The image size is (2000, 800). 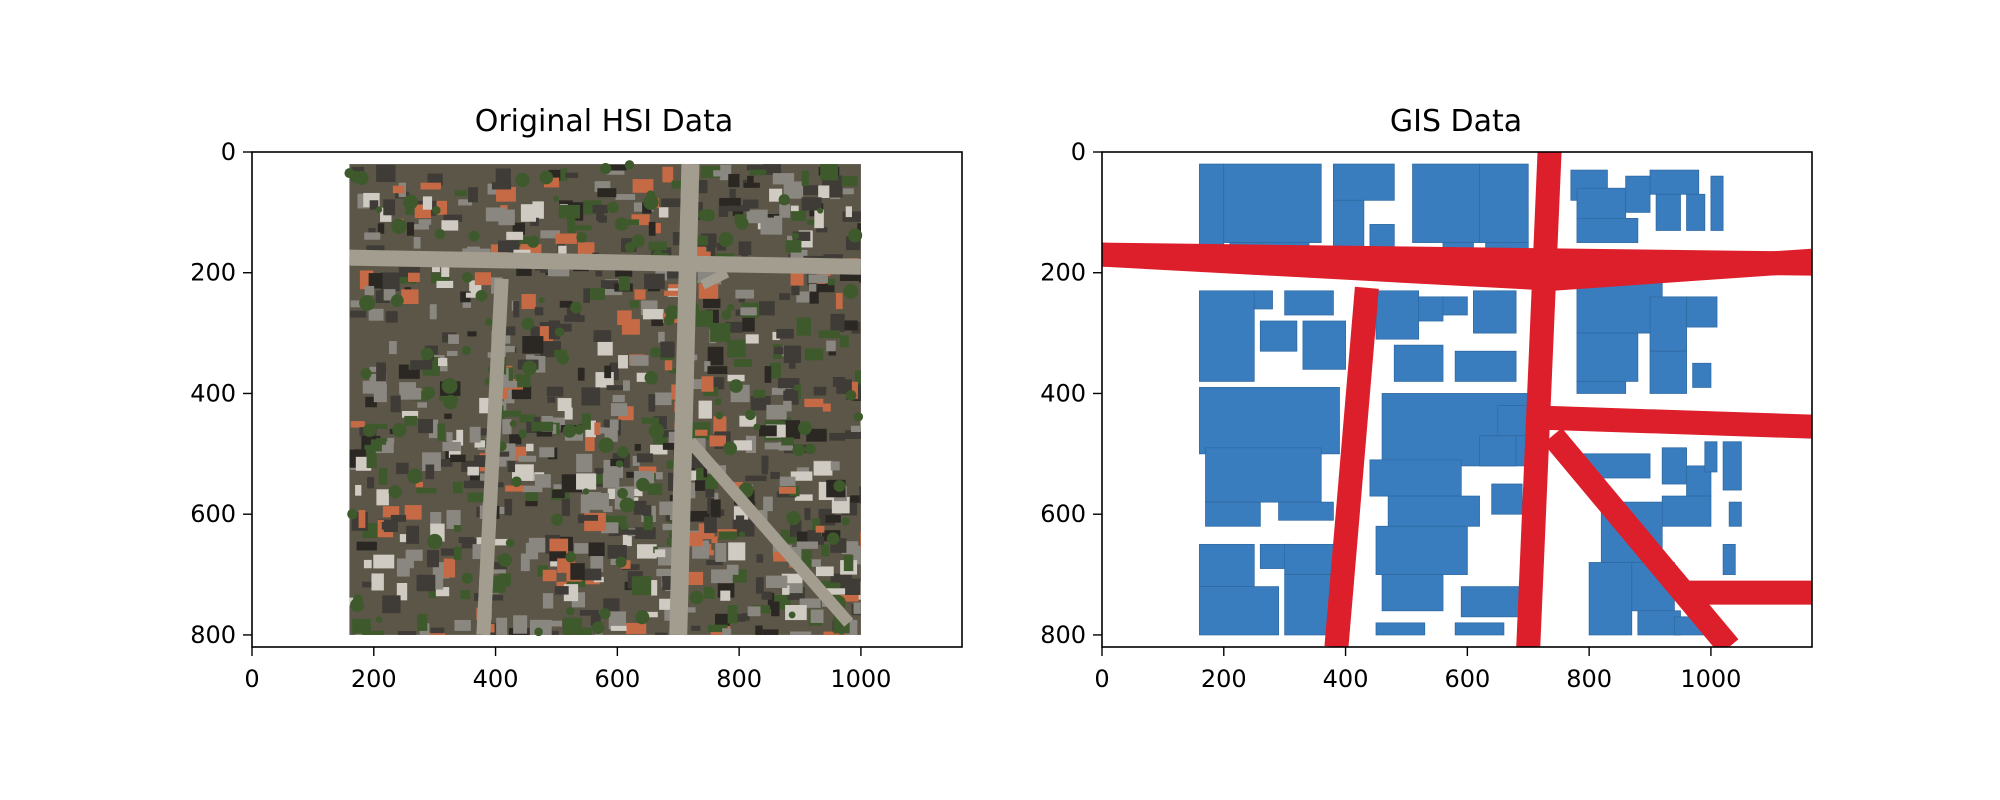 What do you see at coordinates (1071, 393) in the screenshot?
I see `gis-y-axis: 0 200 400 600 800` at bounding box center [1071, 393].